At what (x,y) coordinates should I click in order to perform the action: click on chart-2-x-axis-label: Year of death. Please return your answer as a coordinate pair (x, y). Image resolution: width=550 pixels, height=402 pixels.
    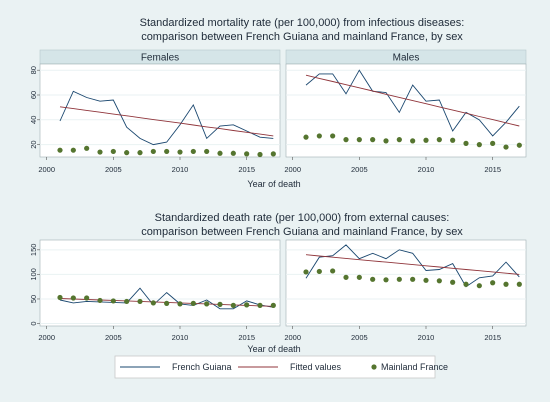
    Looking at the image, I should click on (273, 349).